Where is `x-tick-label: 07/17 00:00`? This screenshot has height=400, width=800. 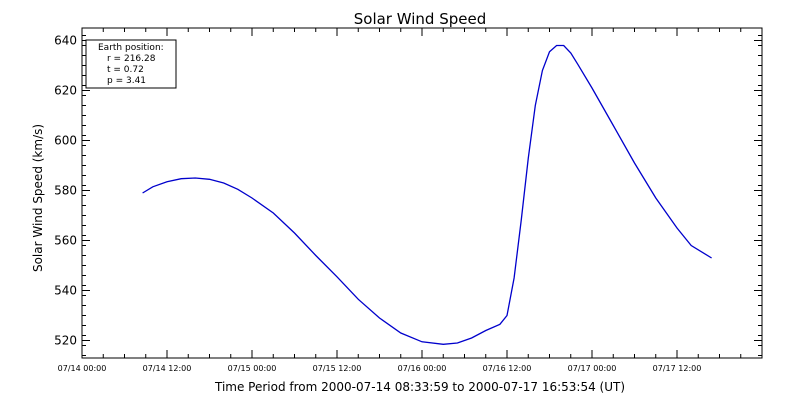 x-tick-label: 07/17 00:00 is located at coordinates (592, 368).